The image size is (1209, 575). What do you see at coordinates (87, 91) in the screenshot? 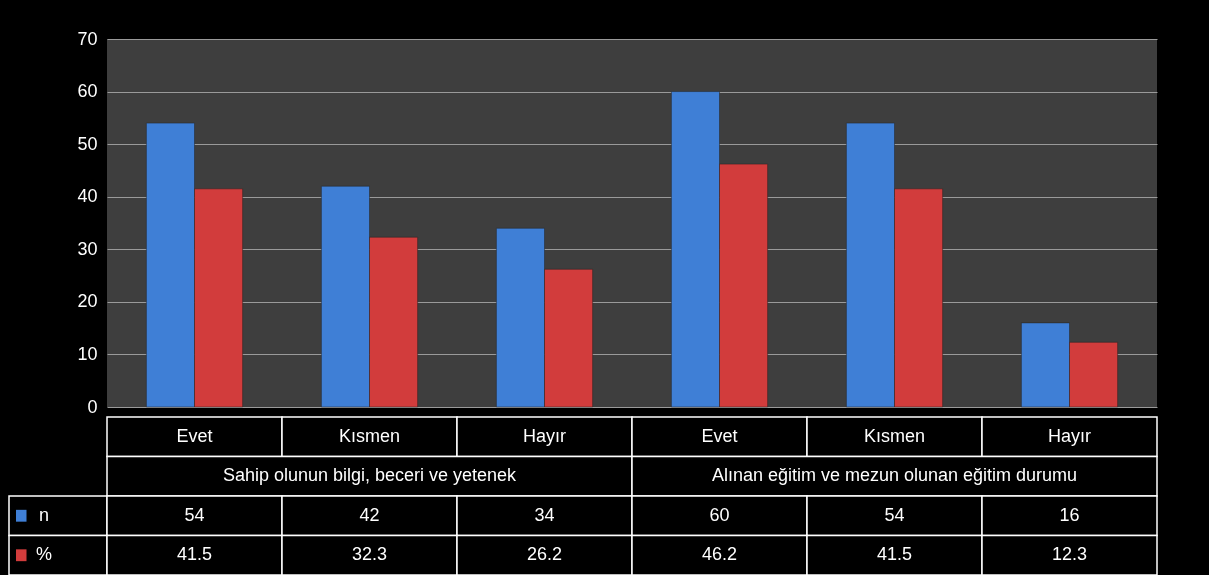
I see `y-tick-label: 60` at bounding box center [87, 91].